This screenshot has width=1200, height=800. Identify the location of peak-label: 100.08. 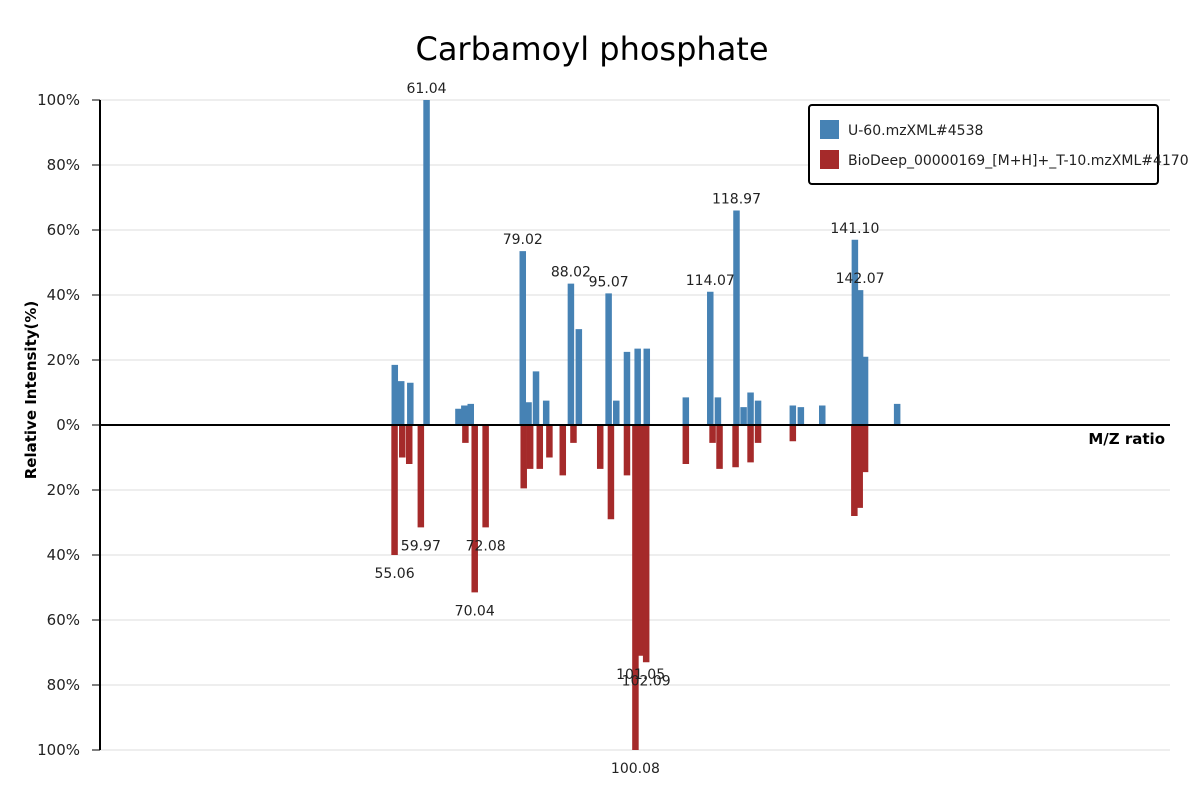
(635, 769).